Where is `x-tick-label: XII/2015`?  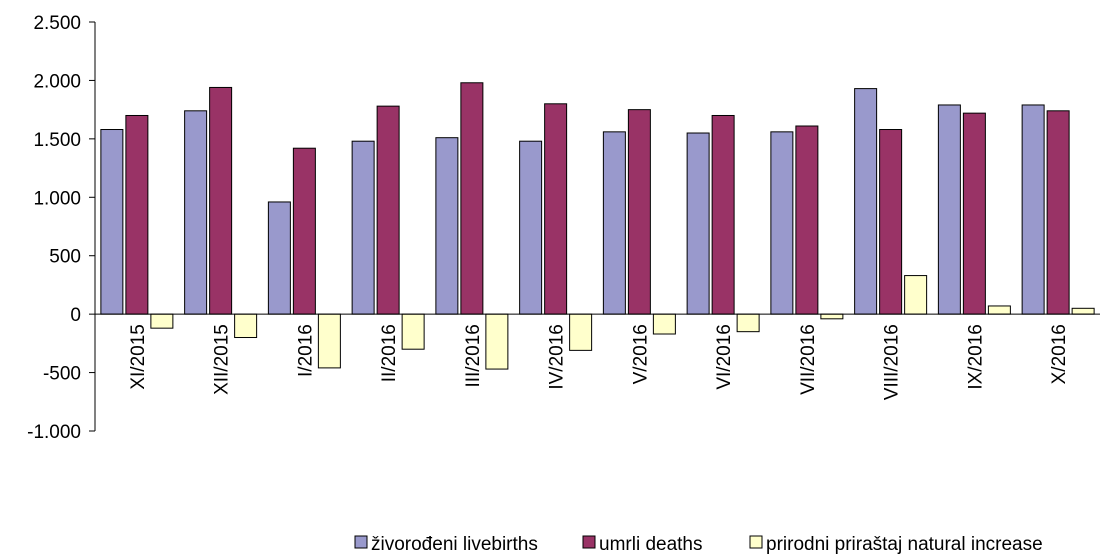
x-tick-label: XII/2015 is located at coordinates (222, 359).